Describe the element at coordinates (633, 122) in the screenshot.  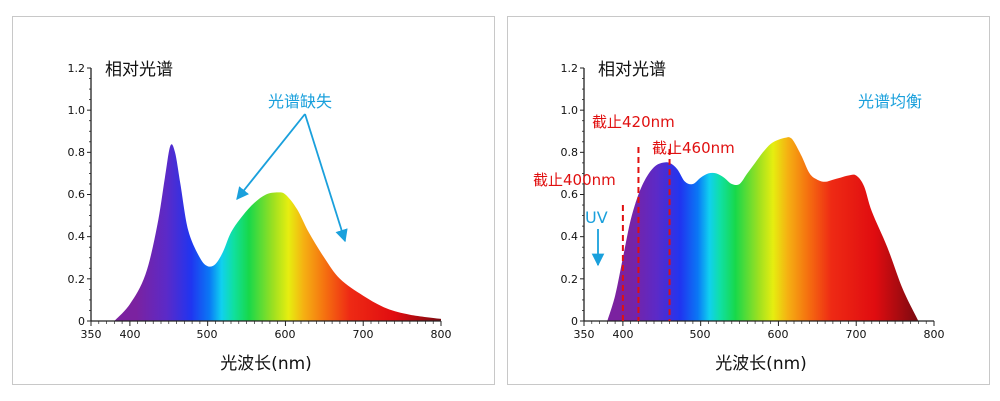
I see `cutoff-label: 截止420nm` at that location.